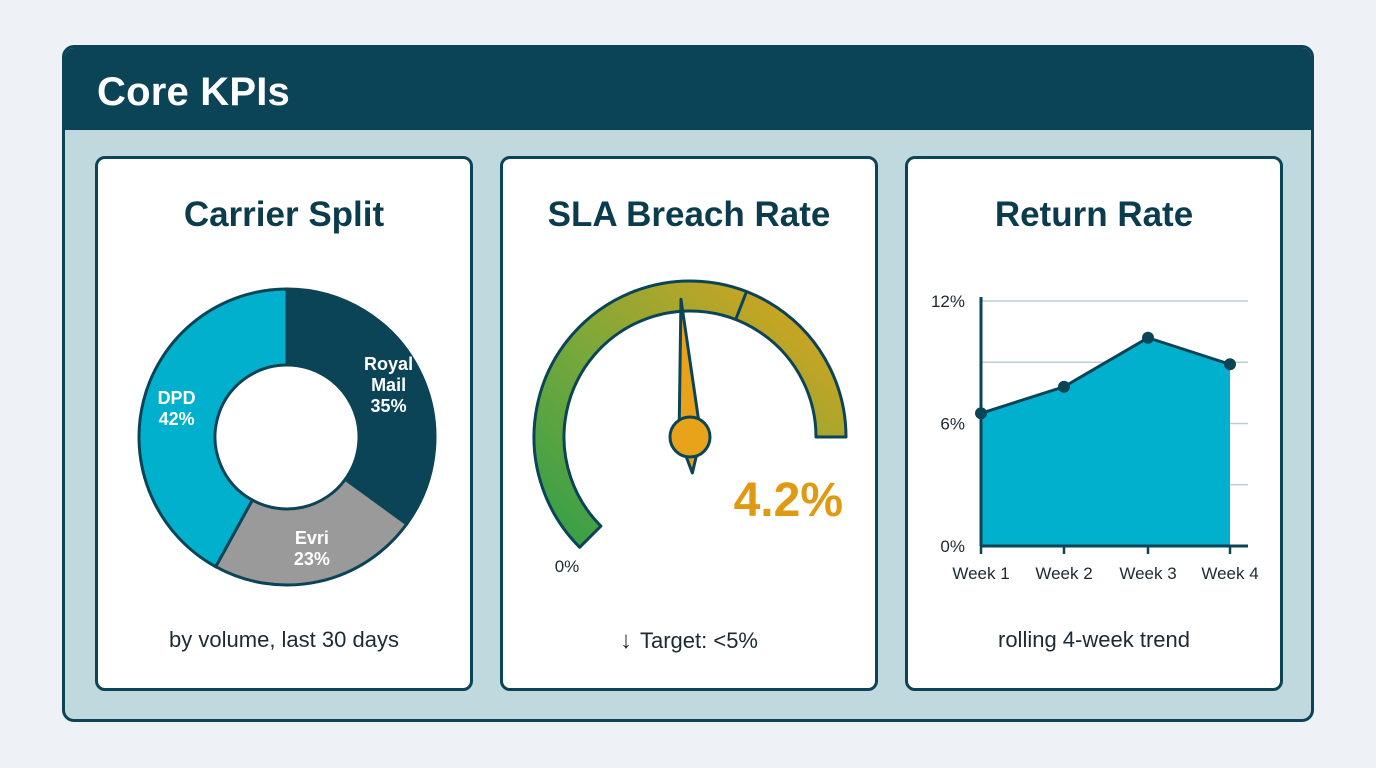  Describe the element at coordinates (1094, 639) in the screenshot. I see `return-rate-caption: rolling 4-week trend` at that location.